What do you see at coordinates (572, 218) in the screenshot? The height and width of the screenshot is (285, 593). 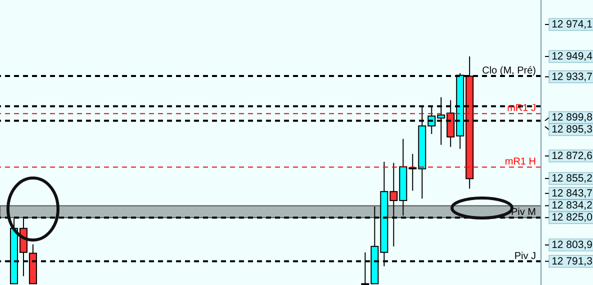 I see `y-tick-label: 12 825,0` at bounding box center [572, 218].